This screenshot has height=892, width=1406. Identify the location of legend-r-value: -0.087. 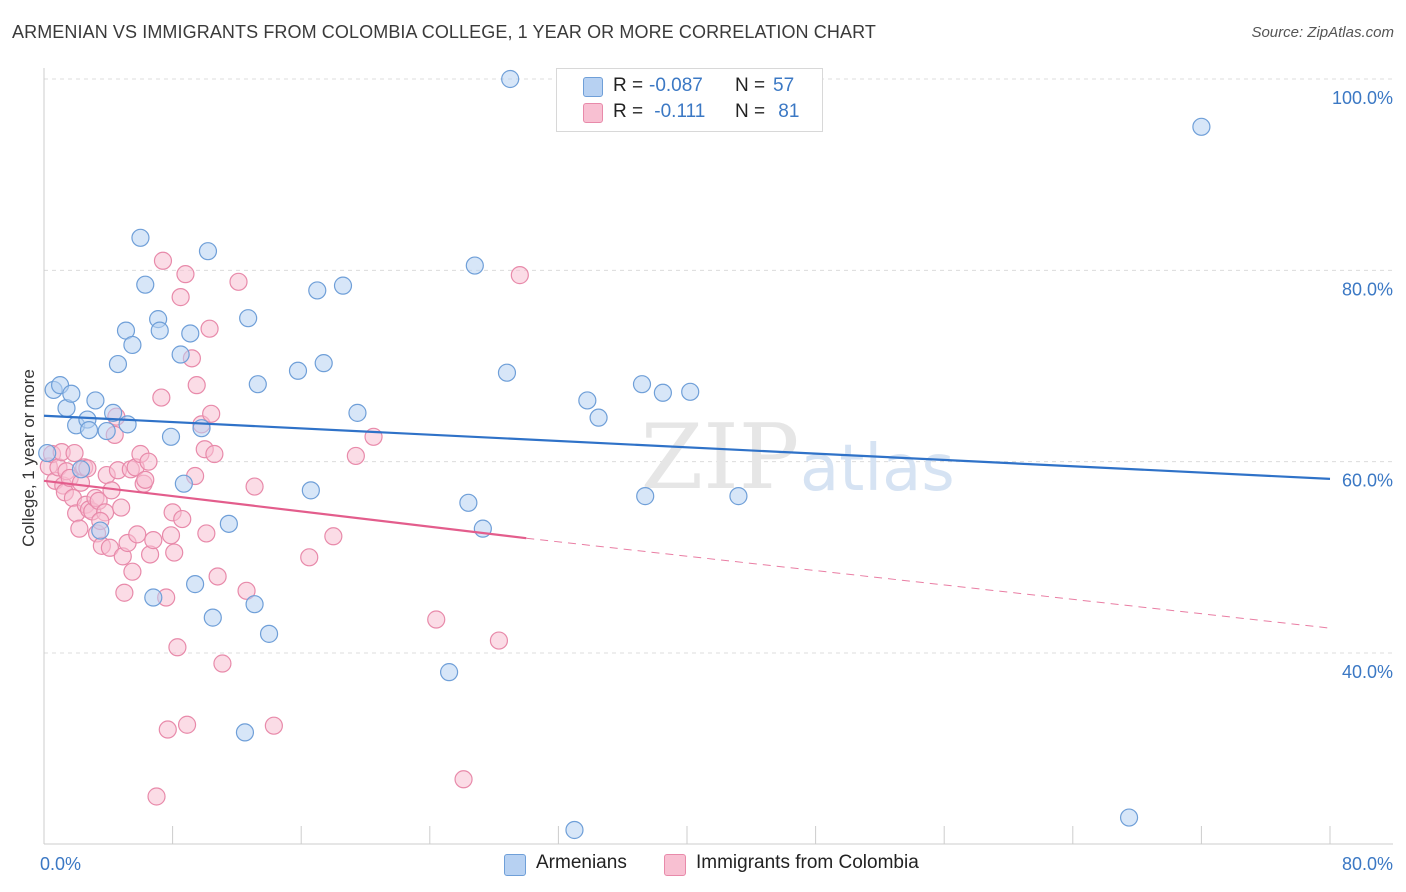
(676, 85).